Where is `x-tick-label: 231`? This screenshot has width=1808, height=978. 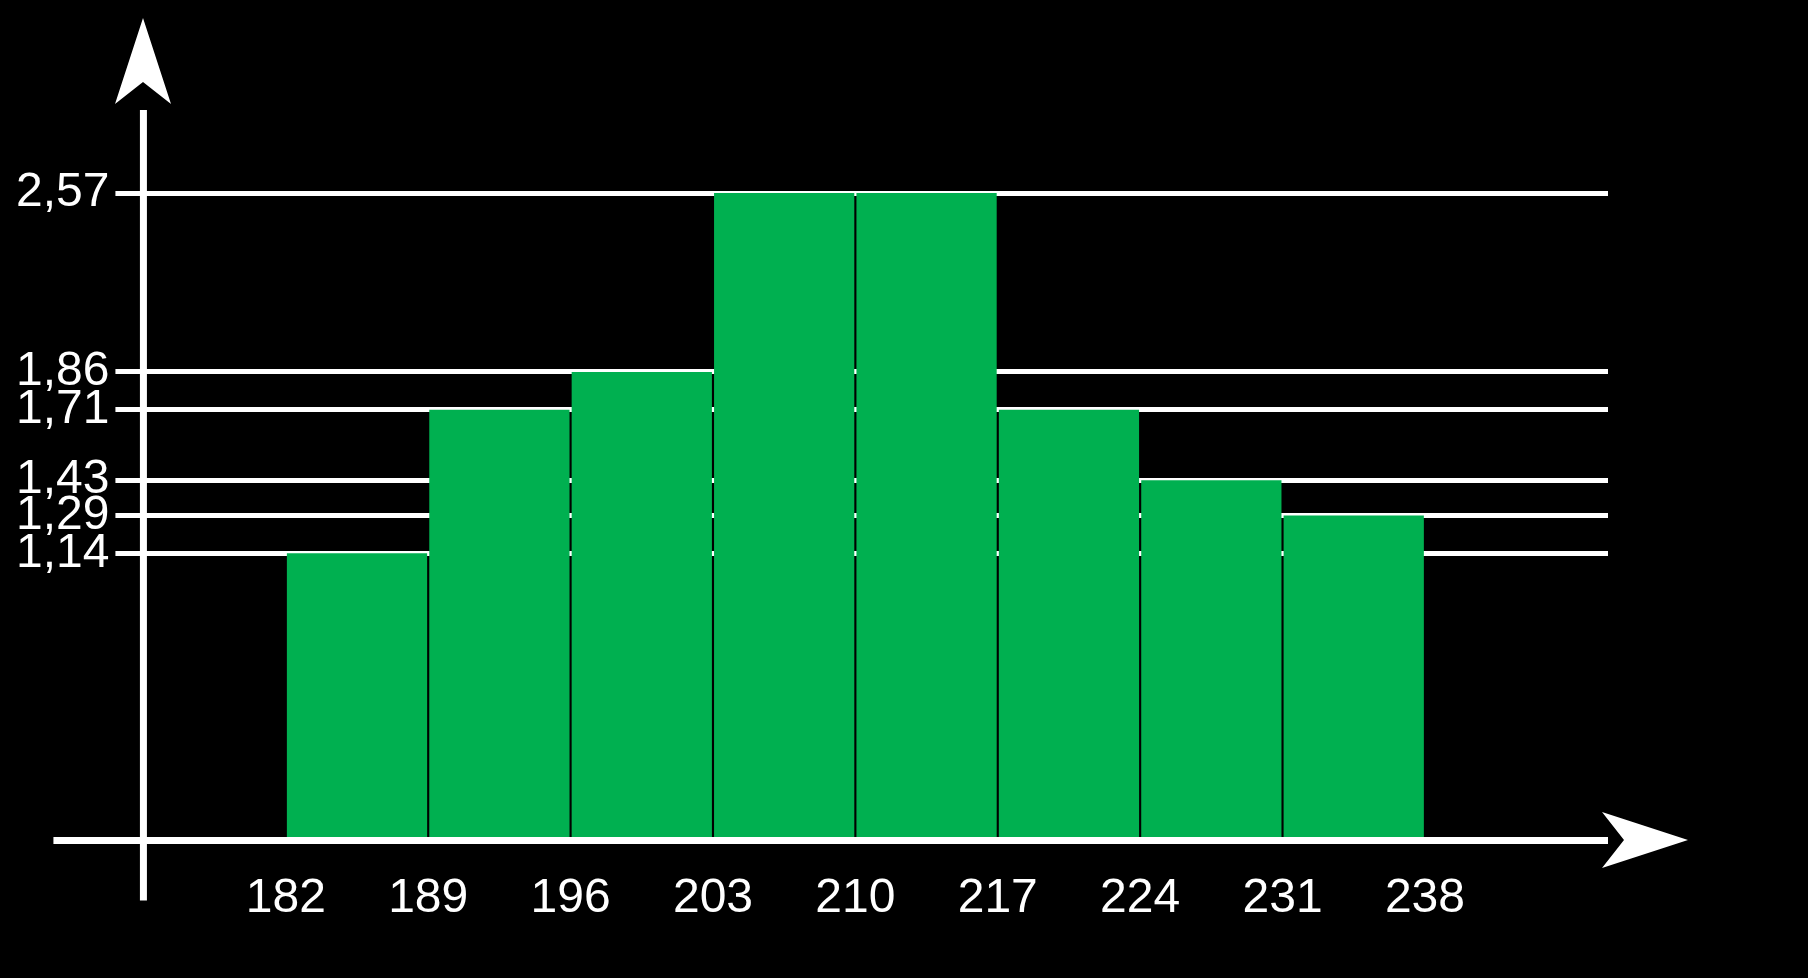 x-tick-label: 231 is located at coordinates (1282, 896).